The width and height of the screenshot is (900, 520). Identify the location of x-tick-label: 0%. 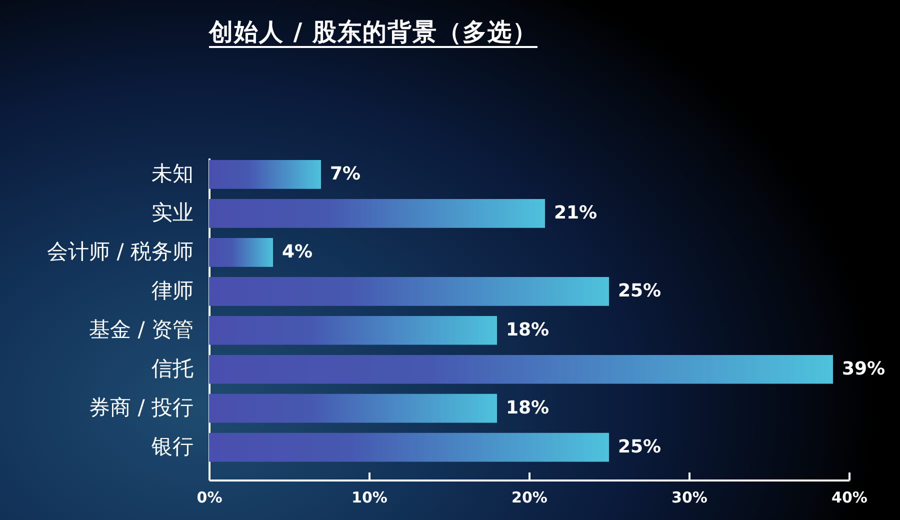
(209, 497).